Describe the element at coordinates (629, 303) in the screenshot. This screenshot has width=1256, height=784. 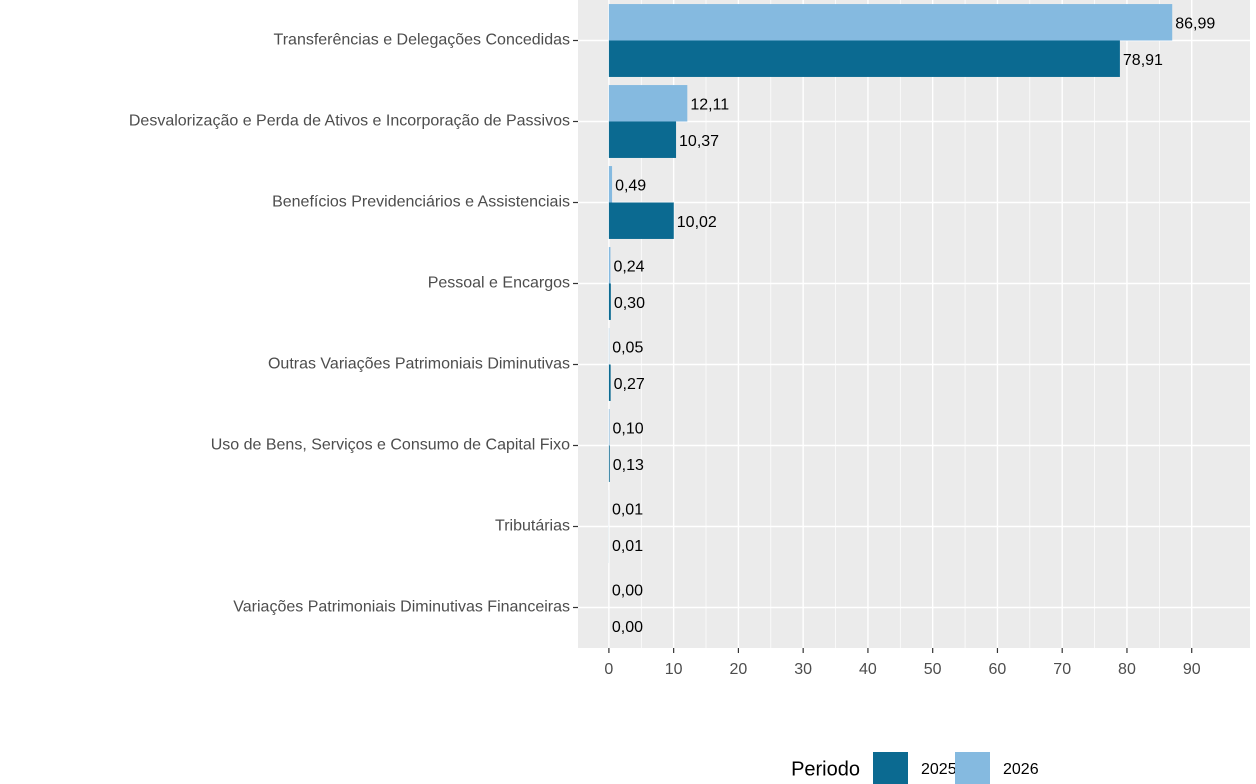
I see `data-label: 0,30` at that location.